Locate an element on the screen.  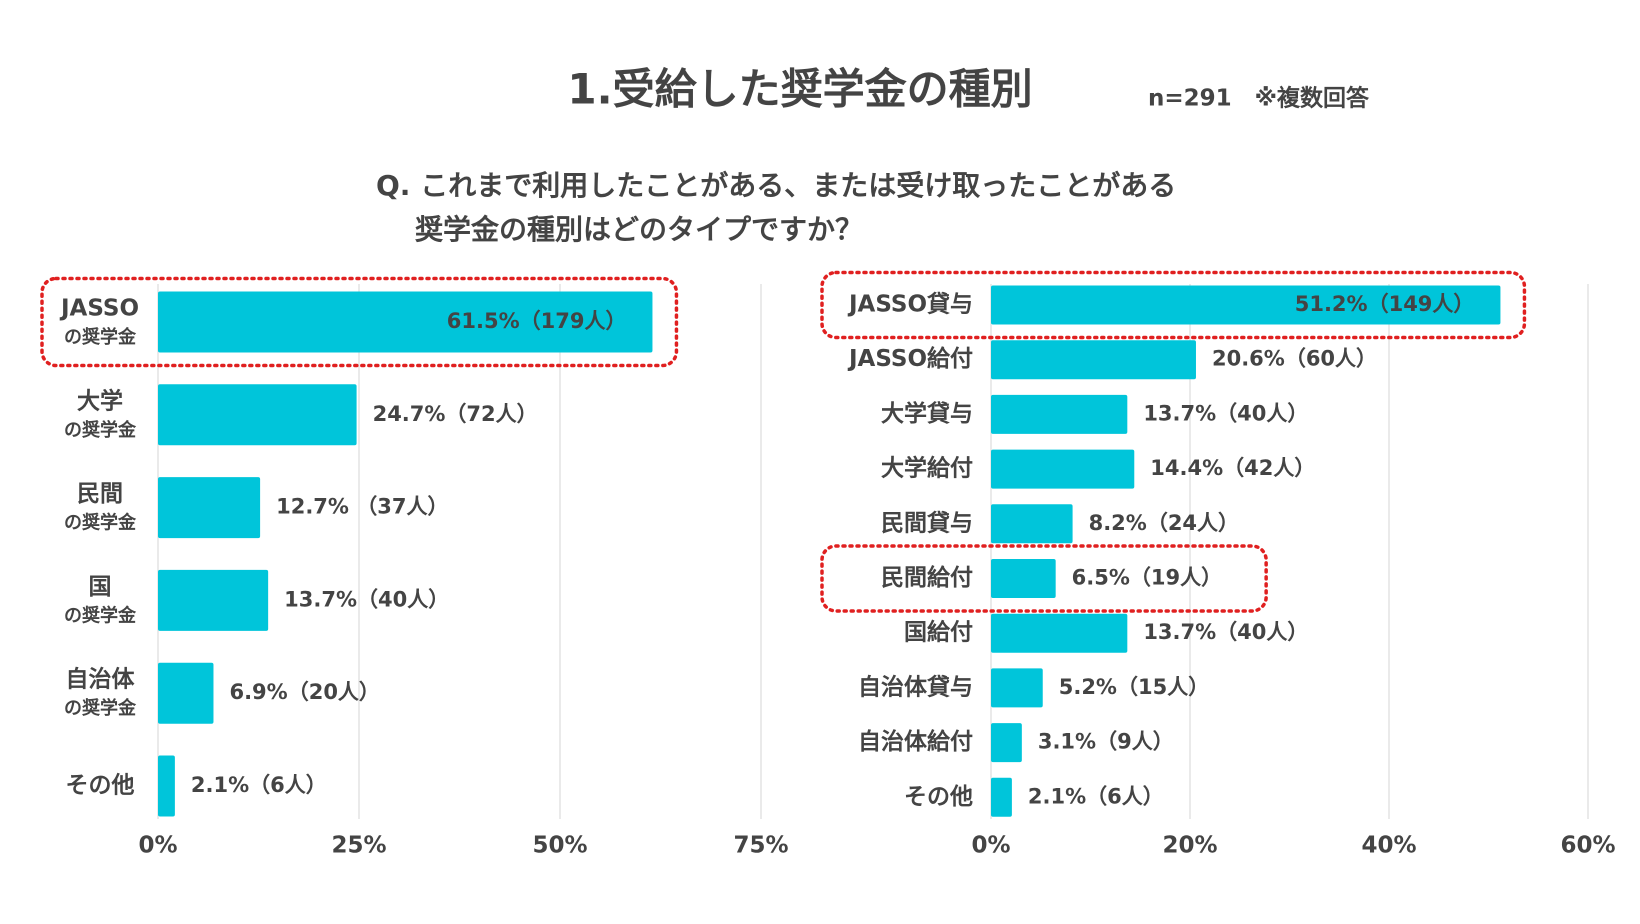
y-tick-label: JASSO貸与 is located at coordinates (910, 304).